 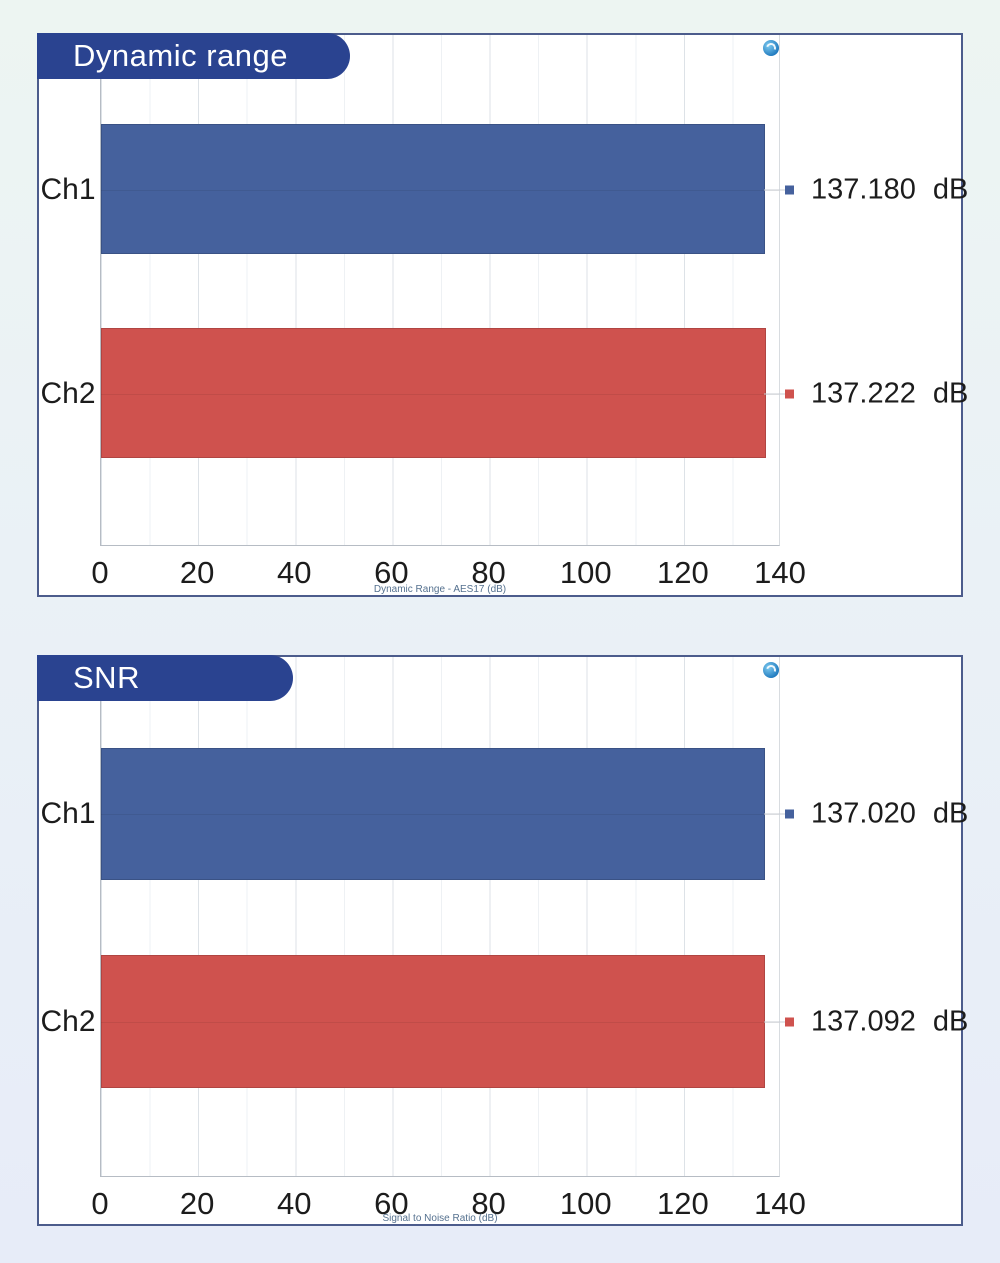 I want to click on value-callout-ch2: 137.092 dB, so click(x=866, y=1022).